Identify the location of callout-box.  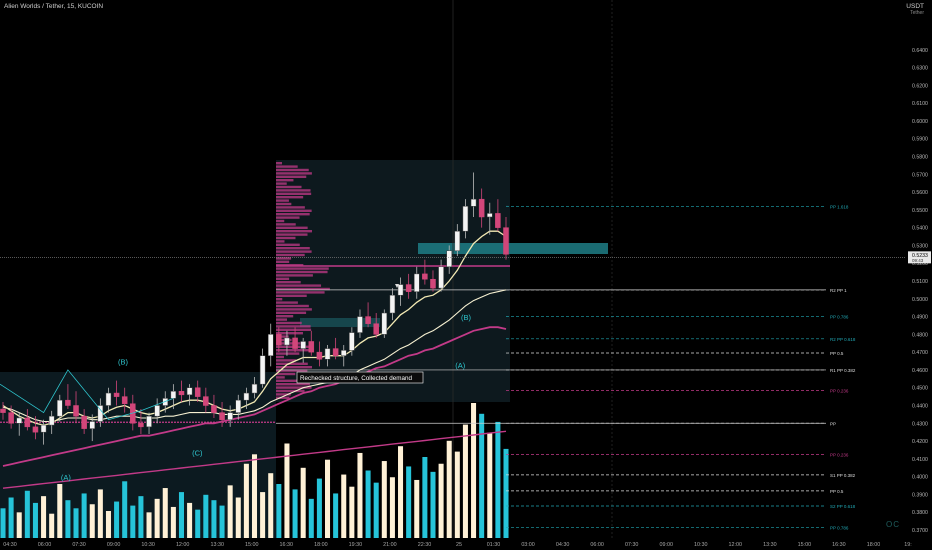
(360, 377).